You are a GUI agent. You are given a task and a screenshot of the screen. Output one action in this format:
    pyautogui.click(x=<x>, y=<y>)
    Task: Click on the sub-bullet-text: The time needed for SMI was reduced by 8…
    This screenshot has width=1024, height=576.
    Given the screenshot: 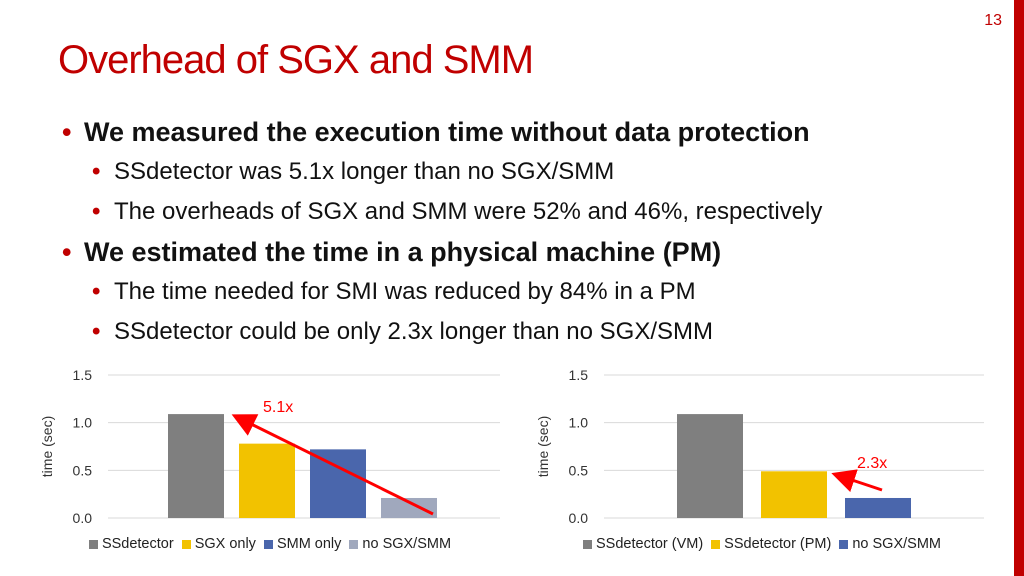 What is the action you would take?
    pyautogui.click(x=405, y=291)
    